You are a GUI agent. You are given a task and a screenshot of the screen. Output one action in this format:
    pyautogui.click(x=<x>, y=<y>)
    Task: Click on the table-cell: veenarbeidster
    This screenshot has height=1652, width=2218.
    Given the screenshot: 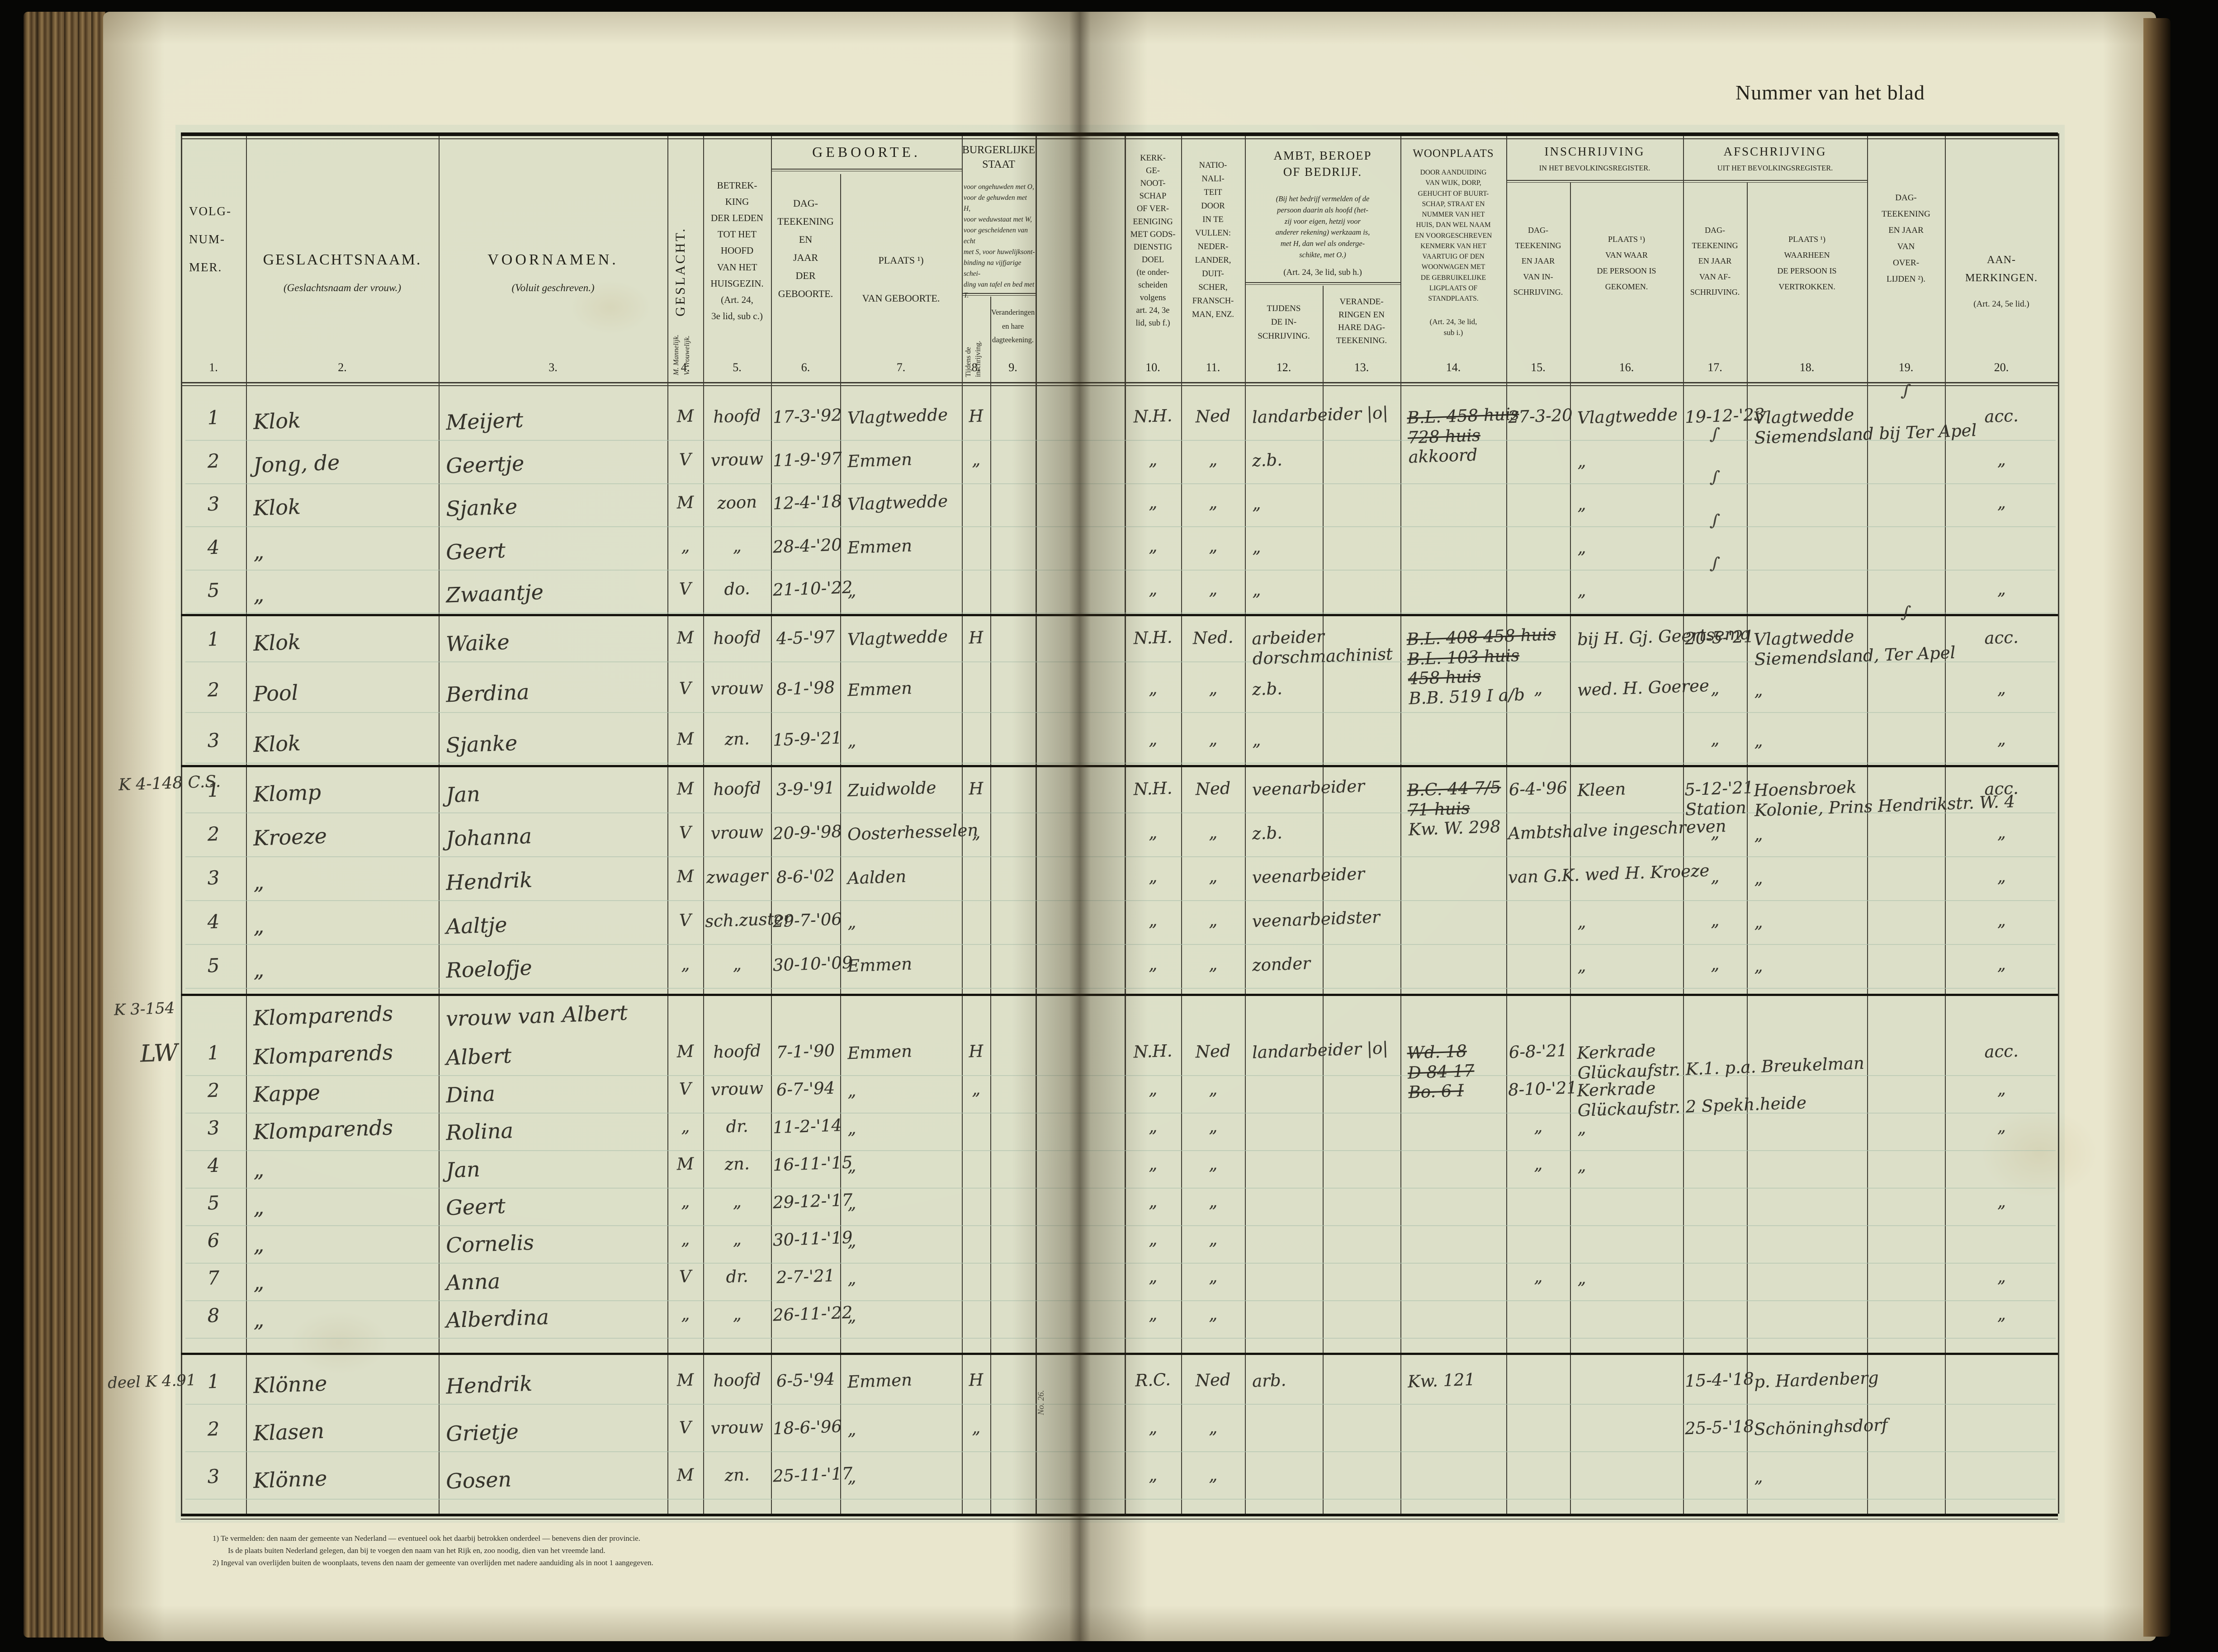 What is the action you would take?
    pyautogui.click(x=1316, y=919)
    